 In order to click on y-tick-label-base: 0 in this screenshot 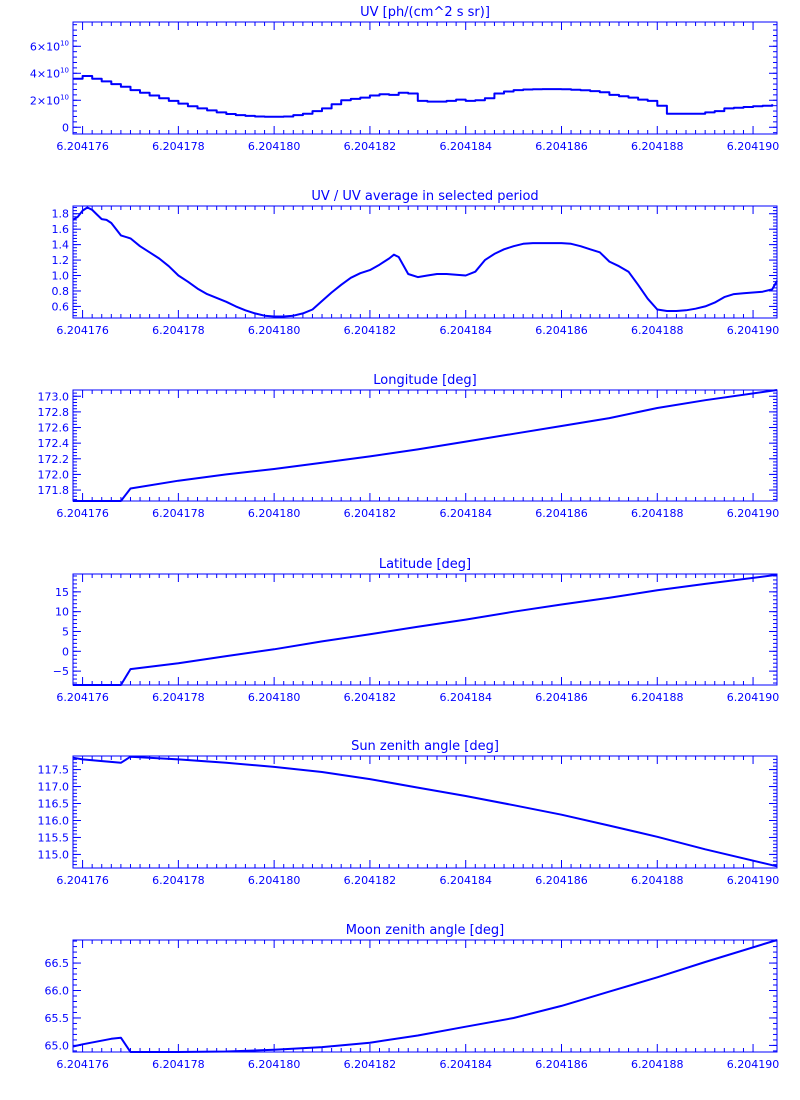, I will do `click(65, 127)`.